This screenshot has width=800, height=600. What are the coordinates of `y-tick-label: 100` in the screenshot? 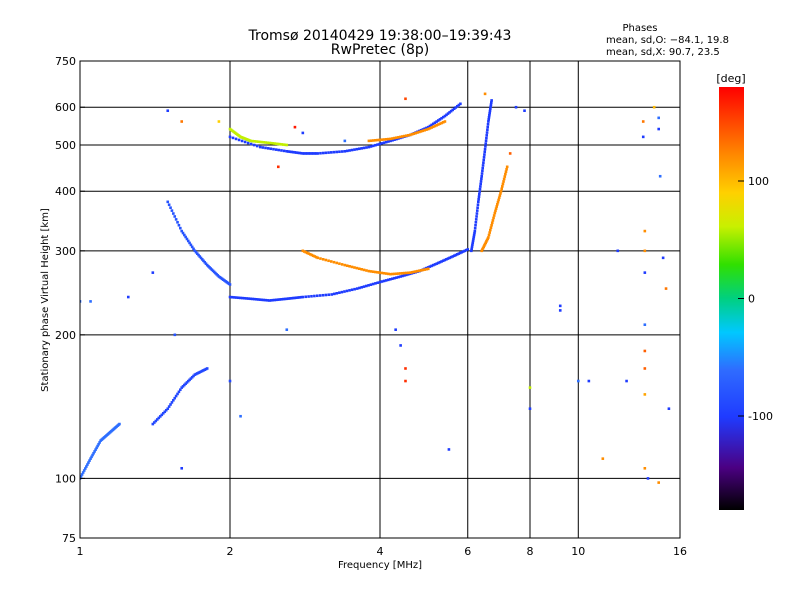 It's located at (65, 478).